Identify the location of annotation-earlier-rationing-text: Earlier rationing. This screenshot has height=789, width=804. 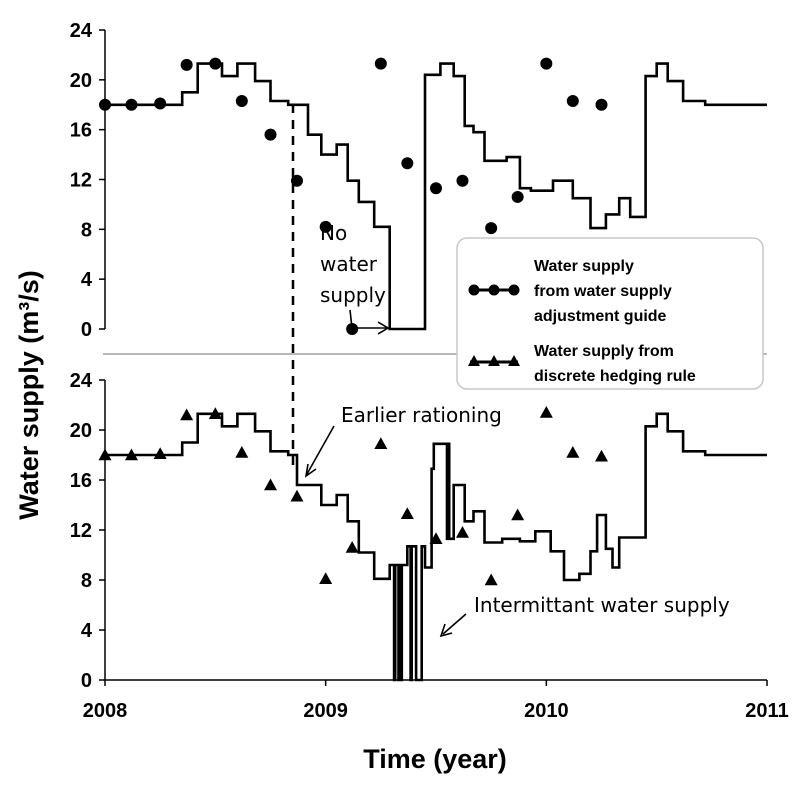
(421, 415).